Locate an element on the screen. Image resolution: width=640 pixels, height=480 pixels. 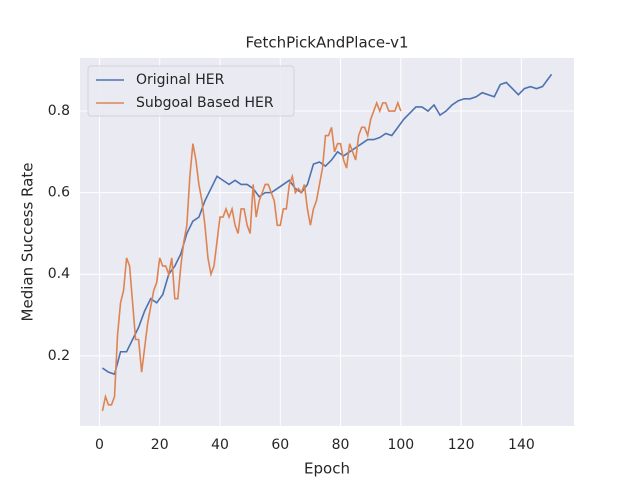
x-tick-label: 100 is located at coordinates (400, 445).